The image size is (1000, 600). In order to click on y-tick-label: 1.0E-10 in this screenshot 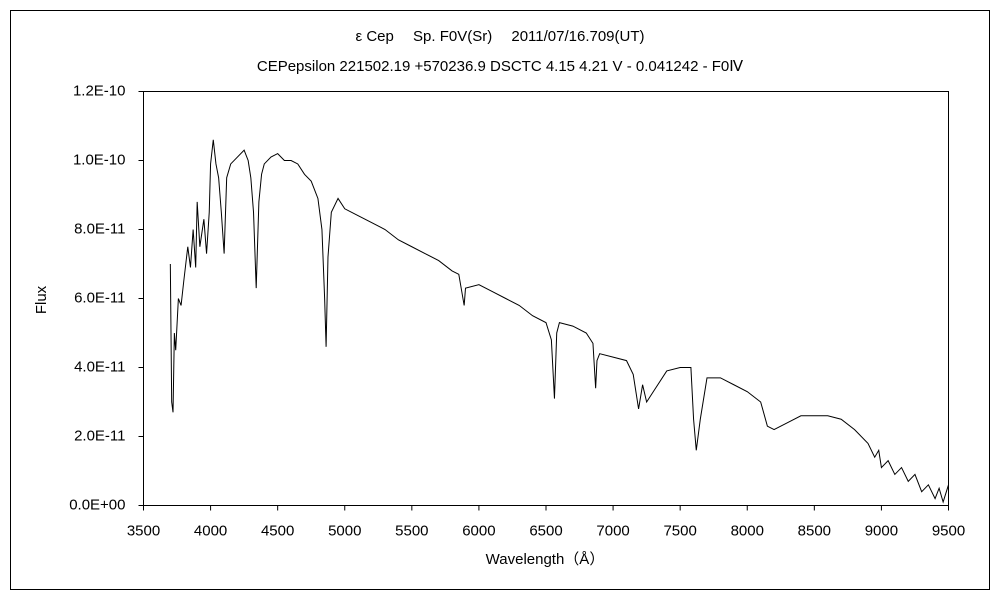, I will do `click(99, 159)`.